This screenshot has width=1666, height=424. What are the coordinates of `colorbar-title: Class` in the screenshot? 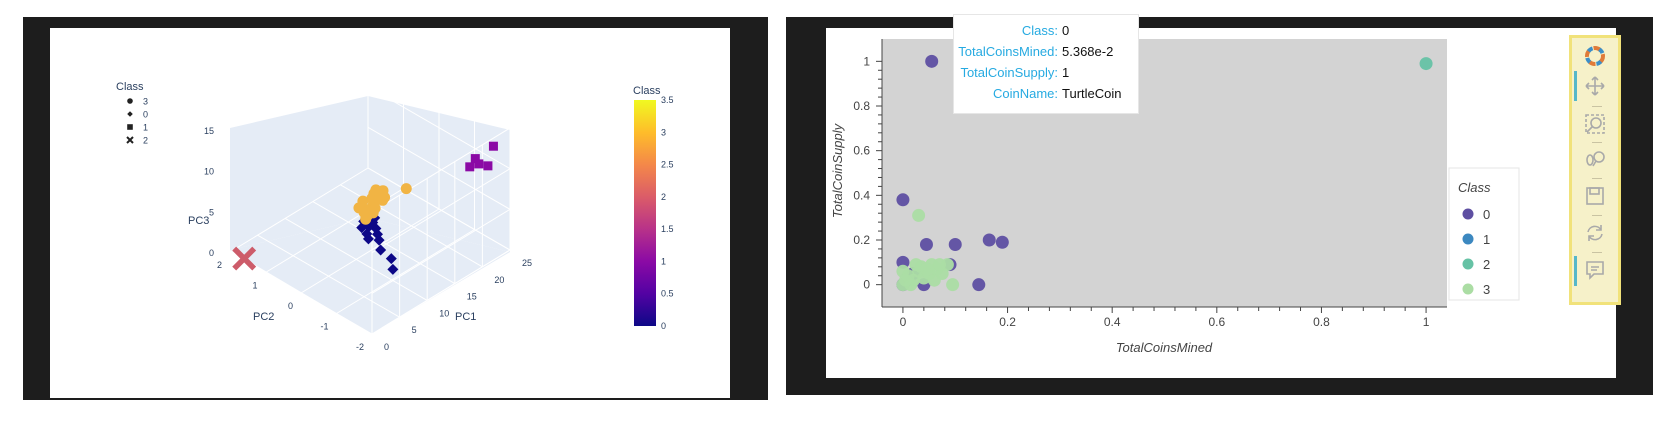 It's located at (647, 91).